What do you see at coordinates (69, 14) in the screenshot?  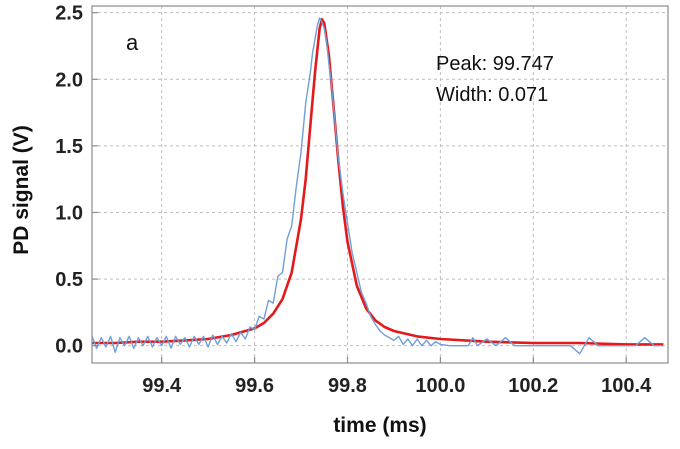 I see `y-tick-label: 2.5` at bounding box center [69, 14].